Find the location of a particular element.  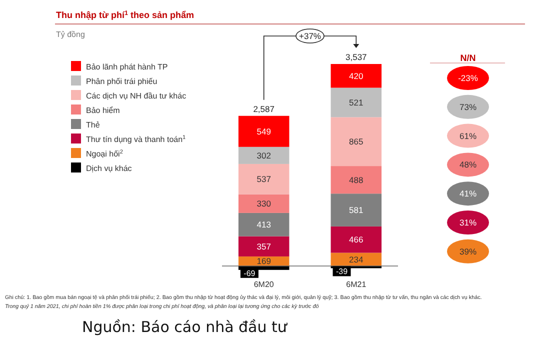

data-label: 521 is located at coordinates (356, 102).